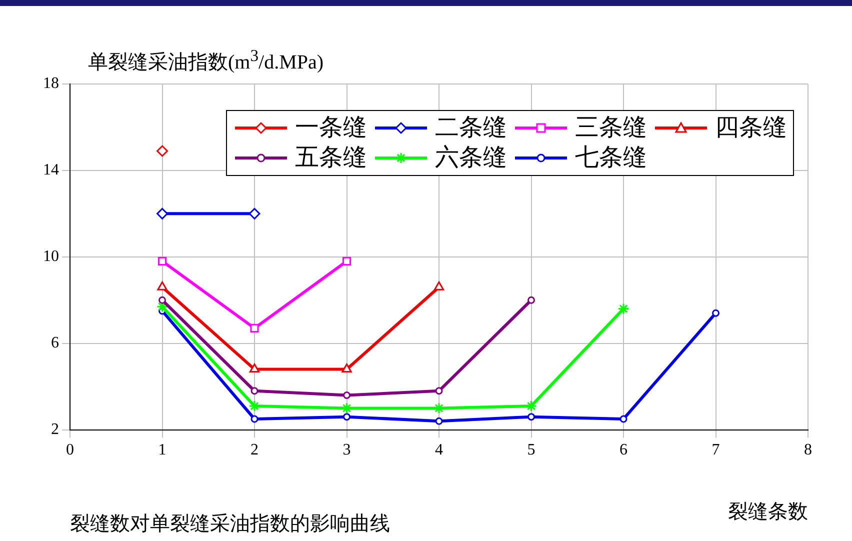 The width and height of the screenshot is (852, 541). I want to click on y-tick-label: 18, so click(51, 83).